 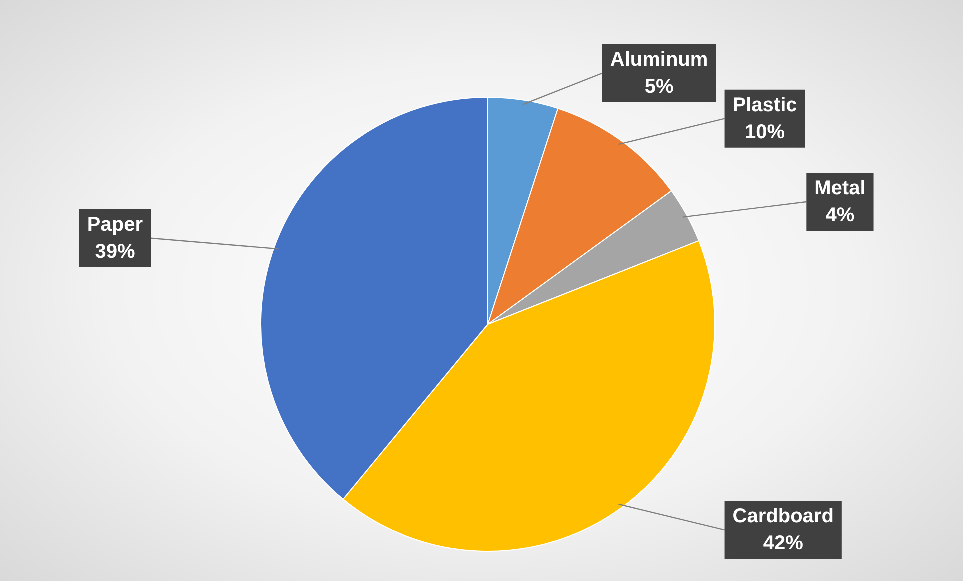 I want to click on slice-label: Metal, so click(x=840, y=189).